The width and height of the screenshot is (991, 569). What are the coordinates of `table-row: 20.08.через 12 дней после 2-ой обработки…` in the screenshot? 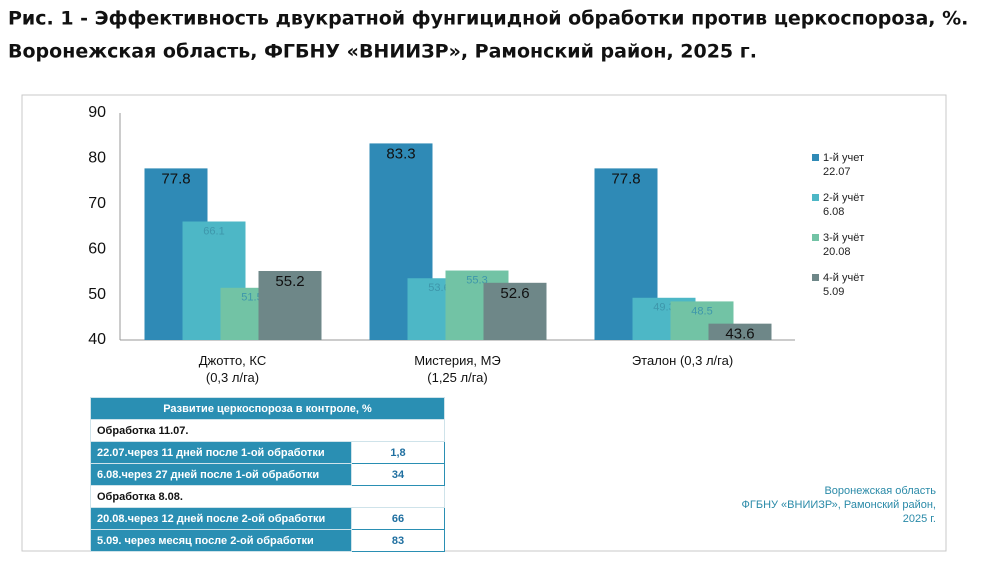 It's located at (267, 518).